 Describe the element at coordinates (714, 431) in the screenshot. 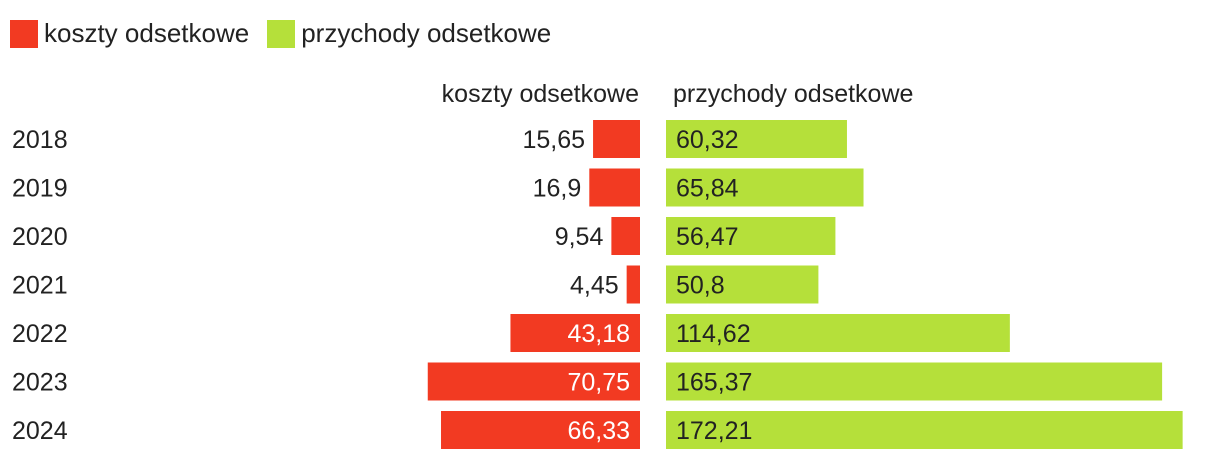

I see `data-label-income: 172,21` at that location.